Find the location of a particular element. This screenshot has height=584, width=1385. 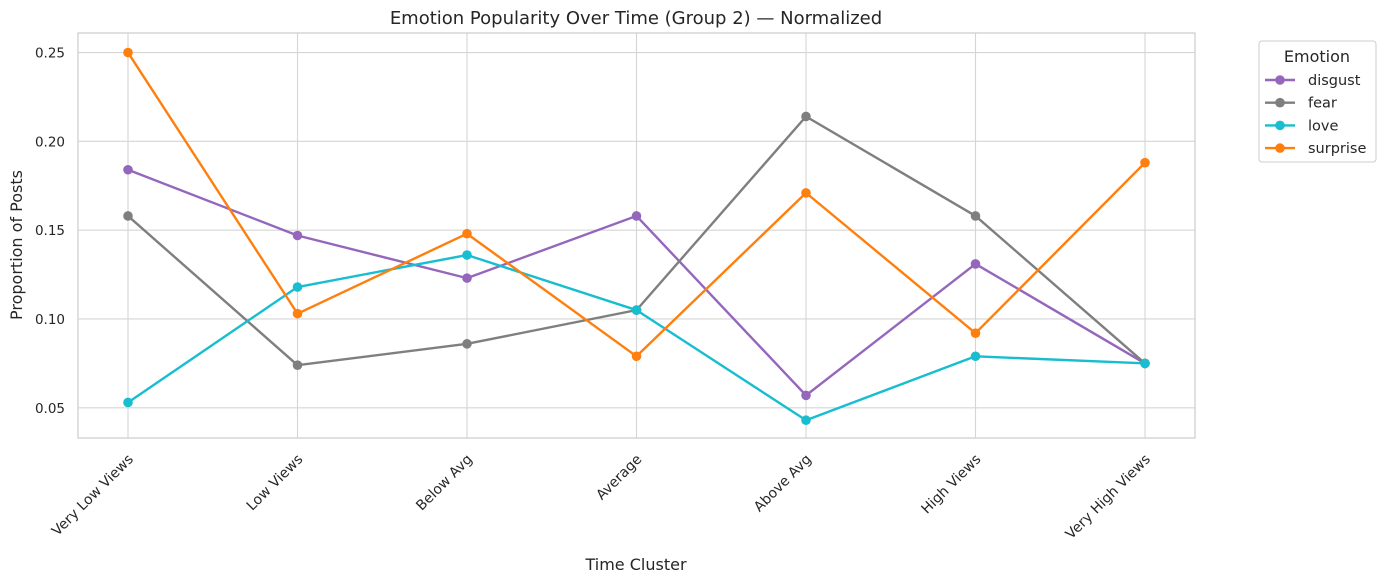

legend-title: Emotion is located at coordinates (1317, 56).